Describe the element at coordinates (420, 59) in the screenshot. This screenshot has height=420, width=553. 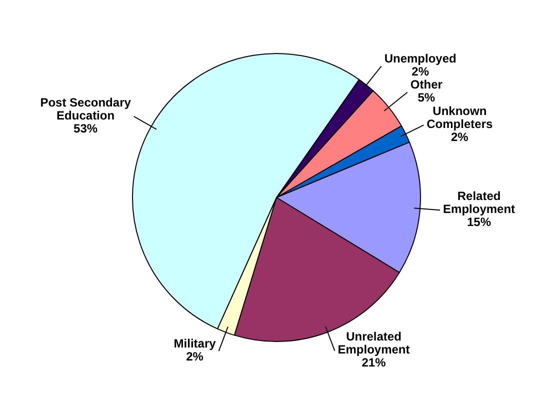
I see `slice-label: Unemployed` at that location.